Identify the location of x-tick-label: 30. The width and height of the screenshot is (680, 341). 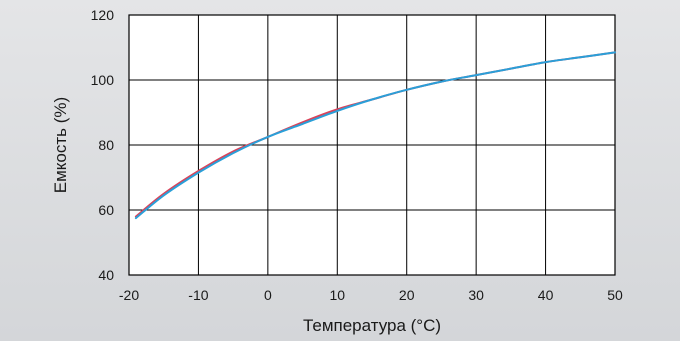
(476, 295).